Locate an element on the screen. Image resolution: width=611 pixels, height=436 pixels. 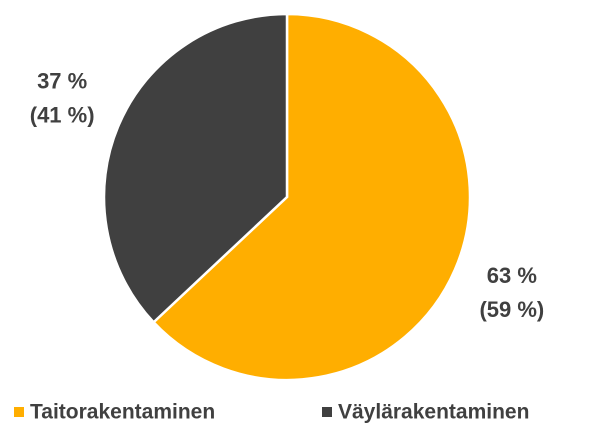
slice-label: 63 % is located at coordinates (512, 275).